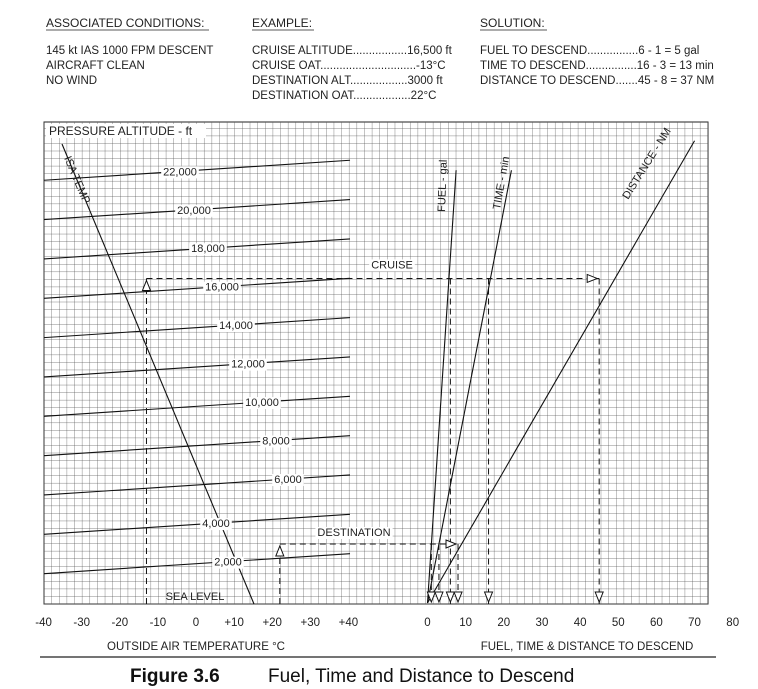  I want to click on right-x-tick-label: 60, so click(656, 623).